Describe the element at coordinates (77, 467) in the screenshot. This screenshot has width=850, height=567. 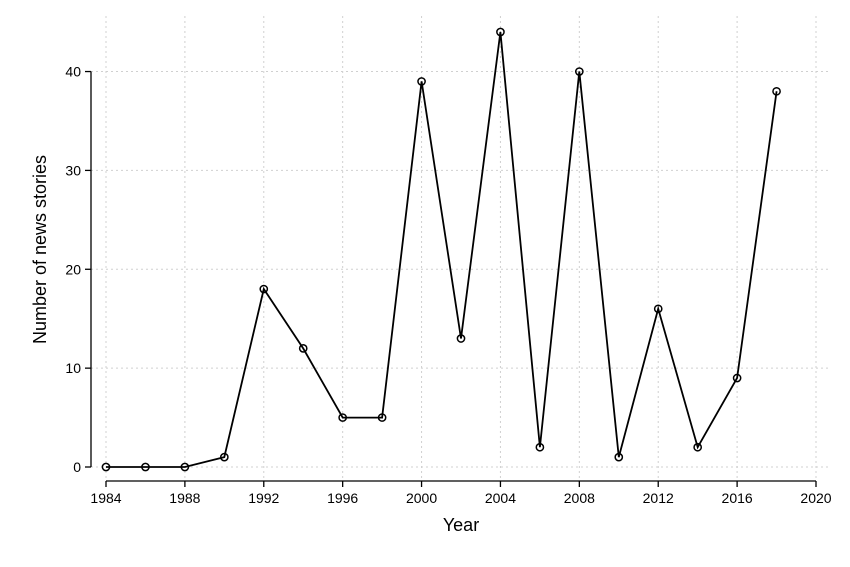
I see `y-tick-label: 0` at that location.